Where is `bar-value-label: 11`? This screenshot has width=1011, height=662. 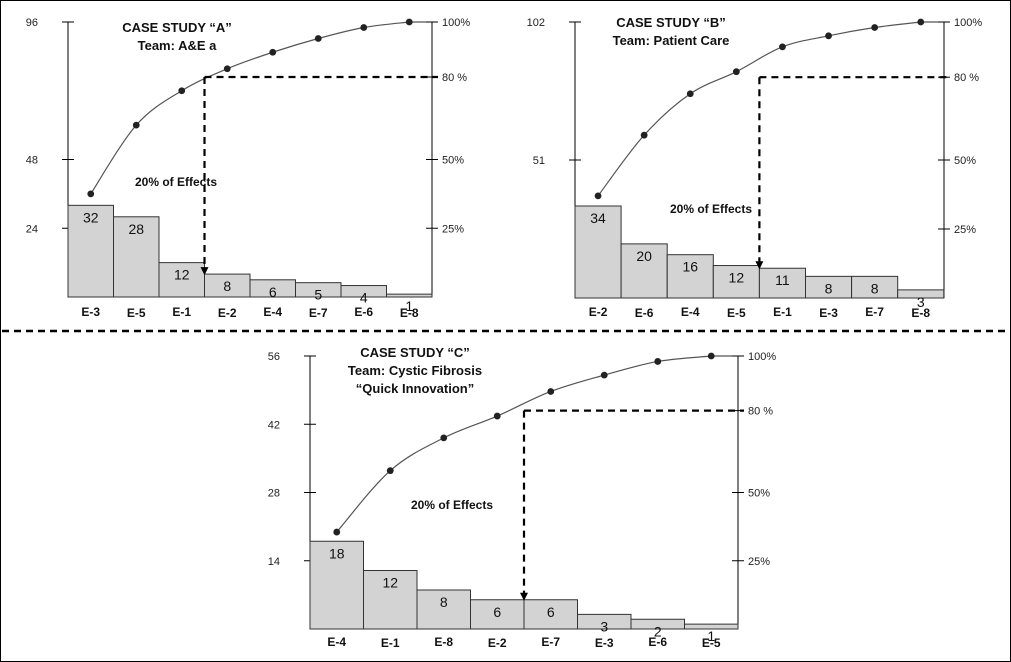 bar-value-label: 11 is located at coordinates (782, 280).